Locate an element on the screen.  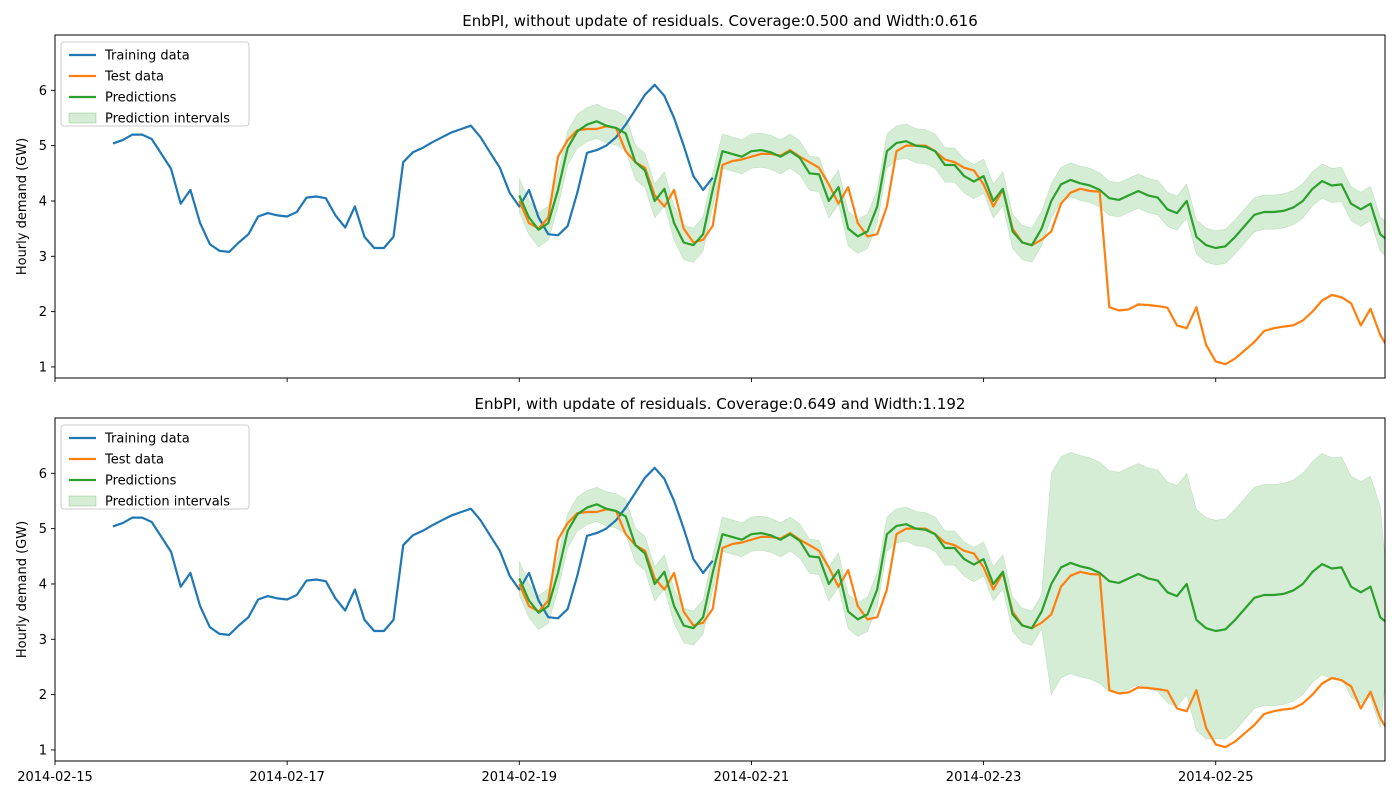
prediction-interval-band is located at coordinates (952, 184).